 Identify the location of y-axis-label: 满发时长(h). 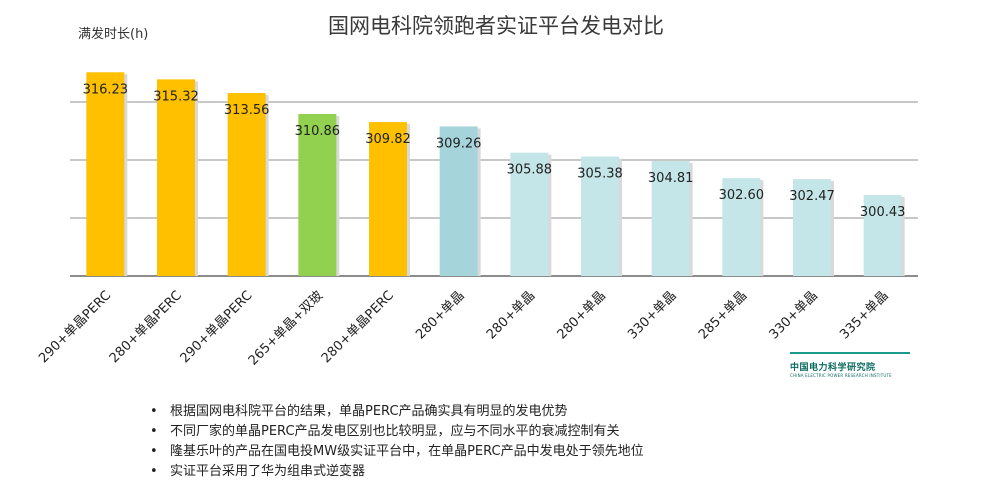
(113, 34).